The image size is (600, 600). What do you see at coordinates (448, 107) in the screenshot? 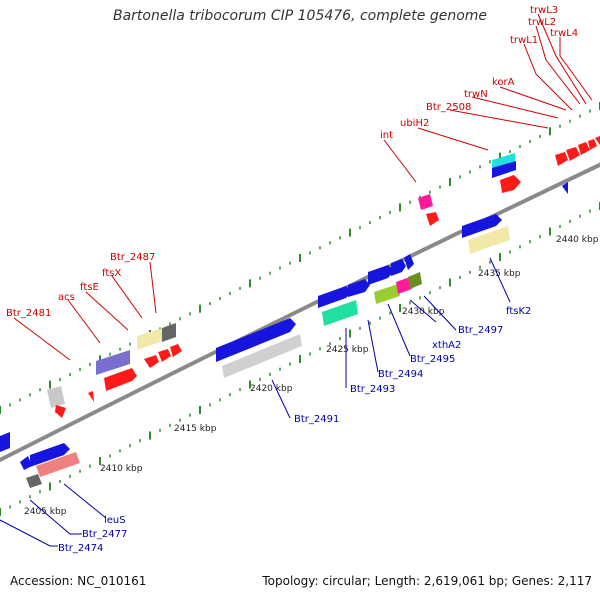
I see `label-btr-2508: Btr_2508` at bounding box center [448, 107].